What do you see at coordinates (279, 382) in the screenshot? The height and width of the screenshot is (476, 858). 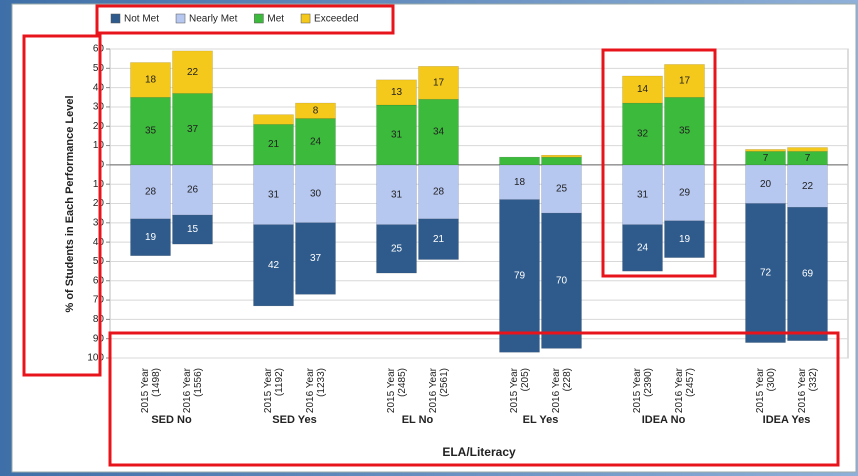 I see `x-tick-label: (1192)` at bounding box center [279, 382].